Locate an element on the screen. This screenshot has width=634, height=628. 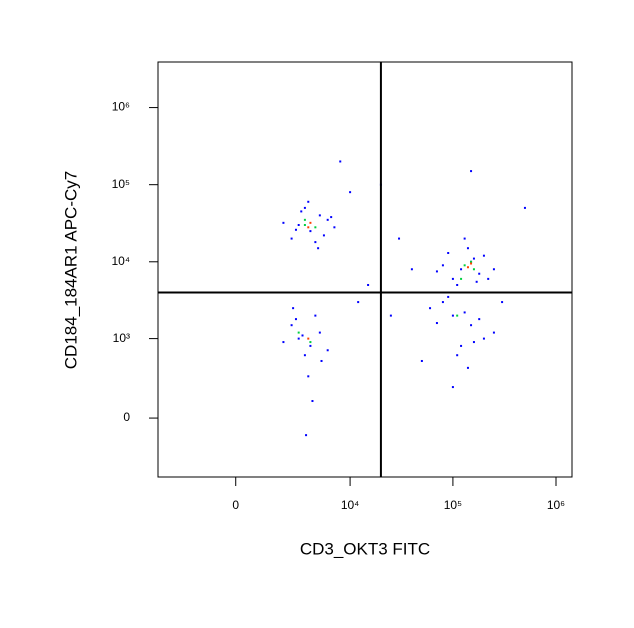
y-axis-label: CD184_184AR1 APC-Cy7 is located at coordinates (70, 270).